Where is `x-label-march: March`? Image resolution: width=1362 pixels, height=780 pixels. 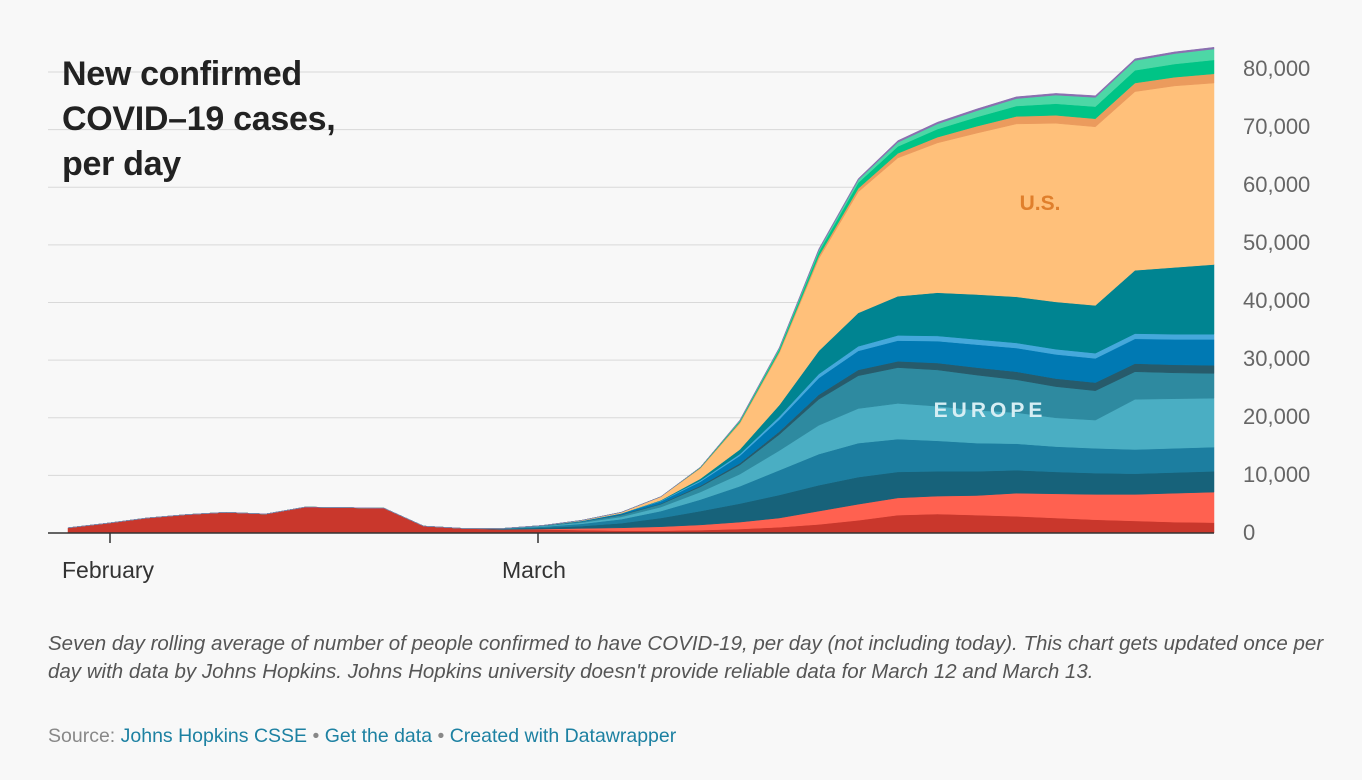 x-label-march: March is located at coordinates (534, 570).